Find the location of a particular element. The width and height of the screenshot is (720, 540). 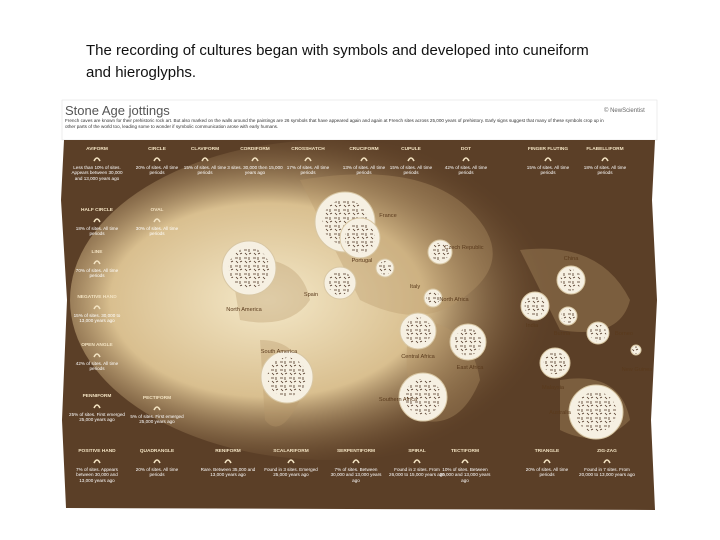

symbol-description: 30% of sites. All time periods is located at coordinates (157, 231).